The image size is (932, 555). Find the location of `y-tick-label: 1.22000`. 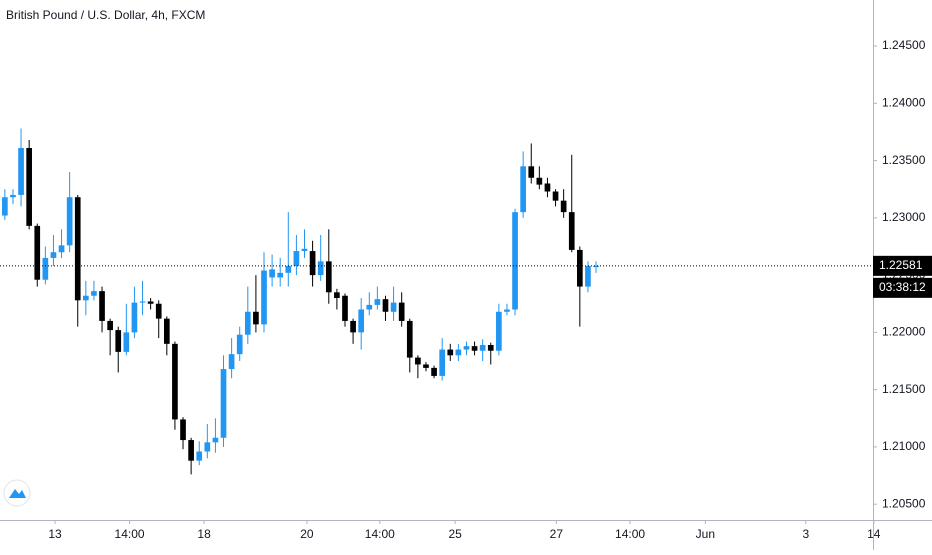

y-tick-label: 1.22000 is located at coordinates (904, 332).